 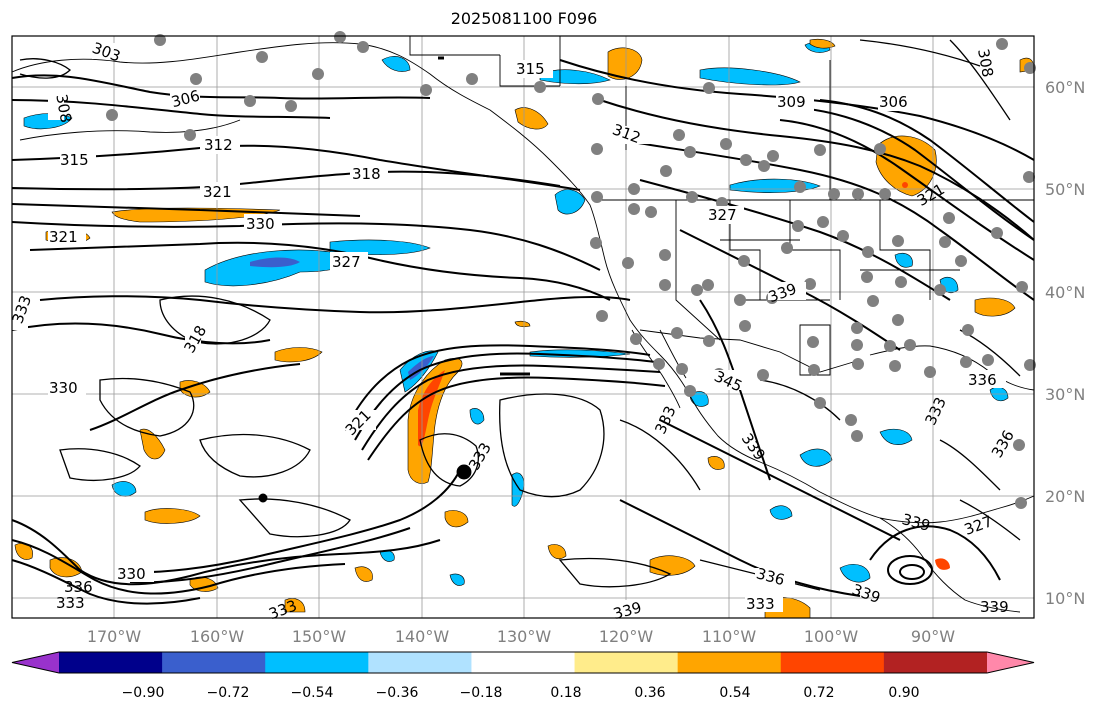 I want to click on lon-tick-label: 110°W, so click(x=729, y=636).